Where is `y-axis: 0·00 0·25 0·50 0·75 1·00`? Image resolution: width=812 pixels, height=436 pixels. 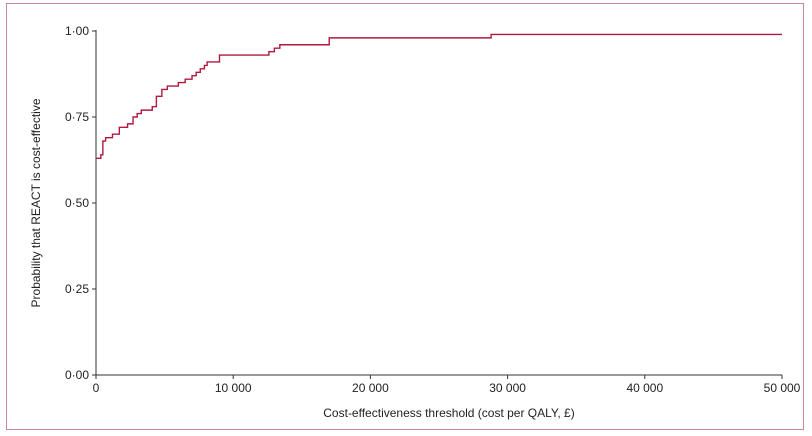
y-axis: 0·00 0·25 0·50 0·75 1·00 is located at coordinates (81, 203).